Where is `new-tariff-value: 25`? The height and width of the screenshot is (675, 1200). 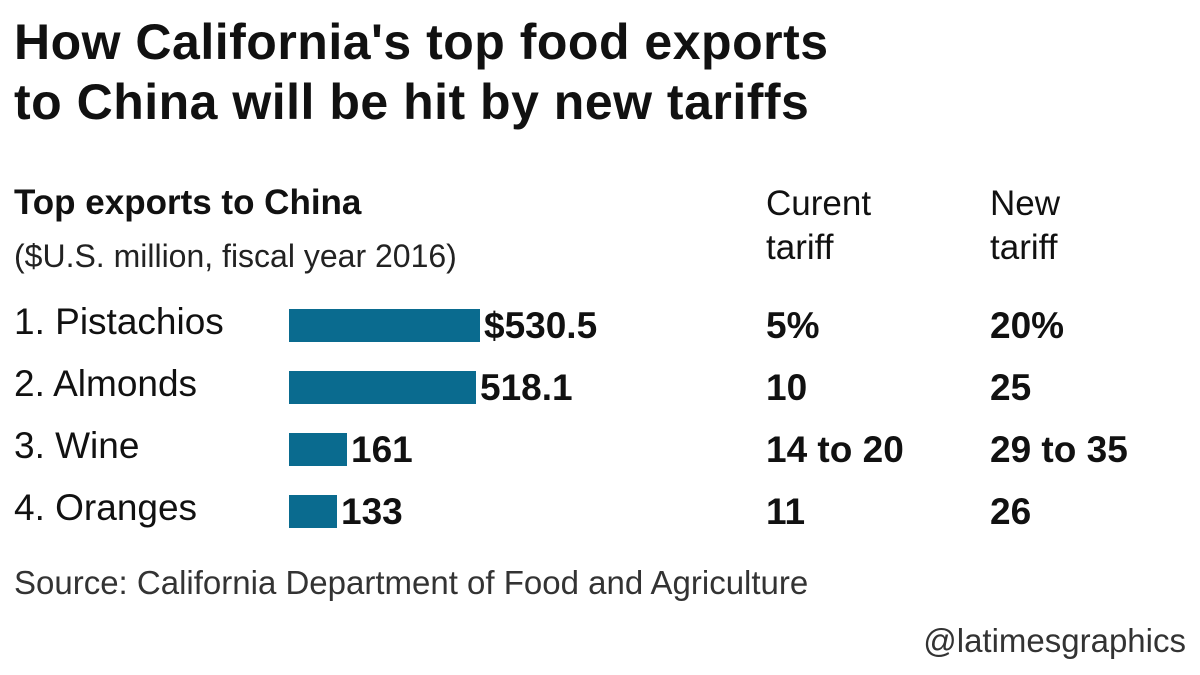 new-tariff-value: 25 is located at coordinates (1011, 387).